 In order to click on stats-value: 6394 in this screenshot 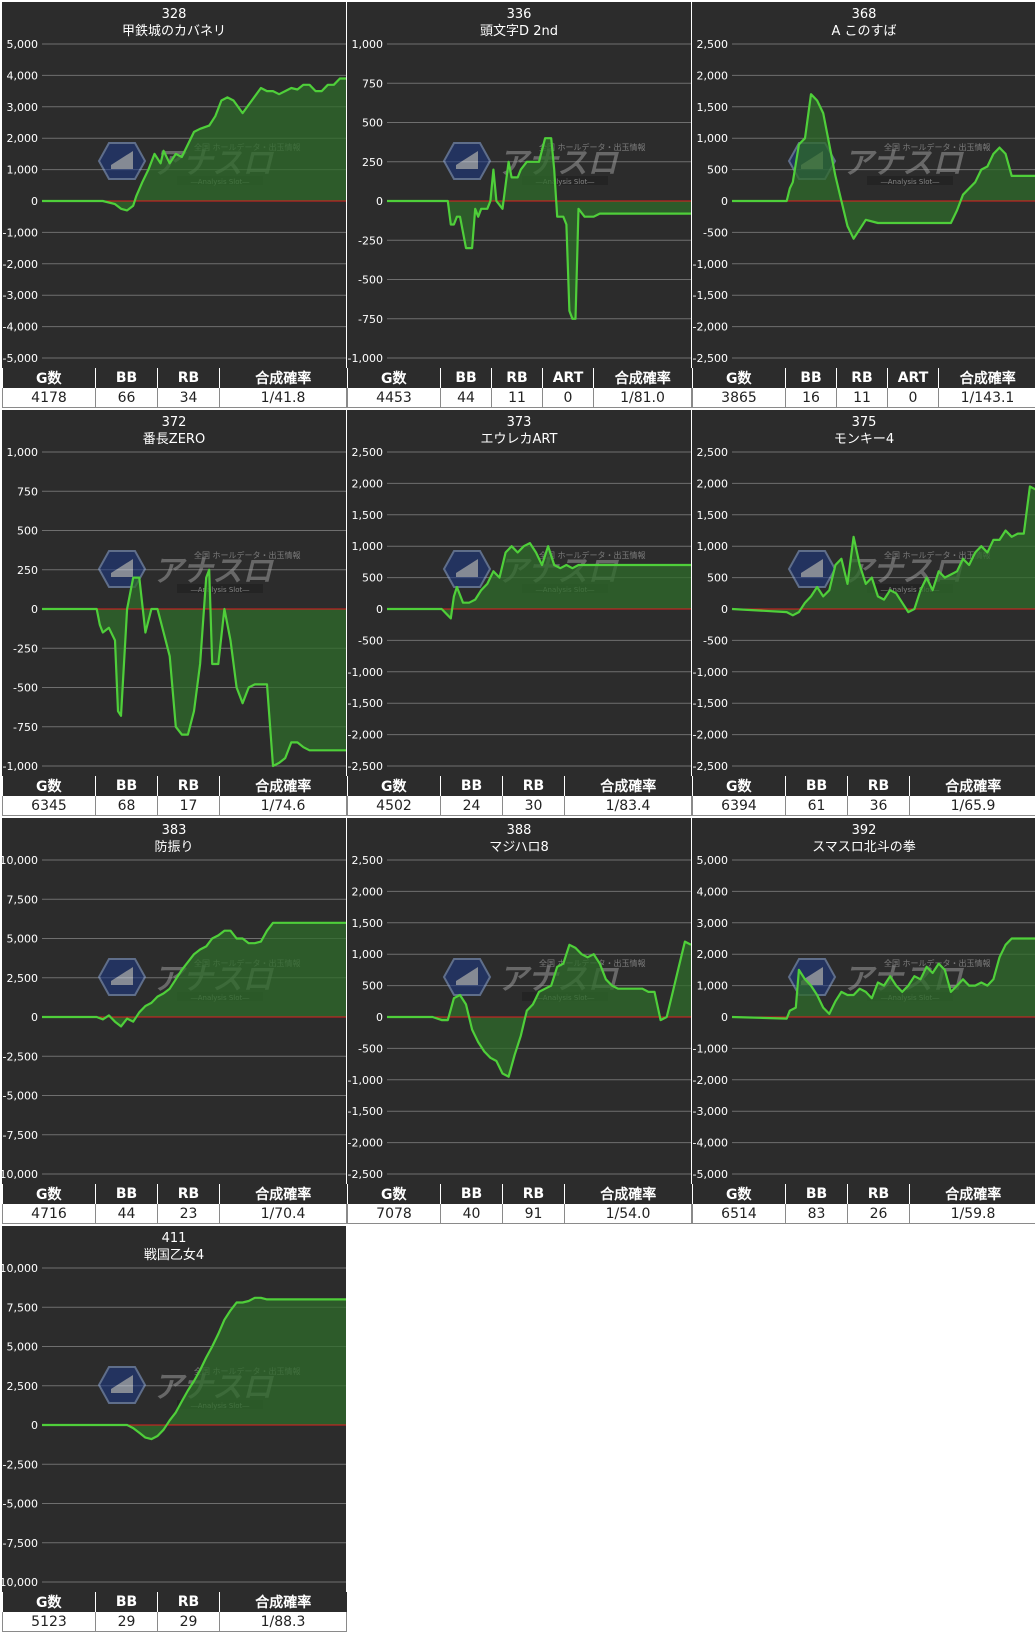, I will do `click(739, 806)`.